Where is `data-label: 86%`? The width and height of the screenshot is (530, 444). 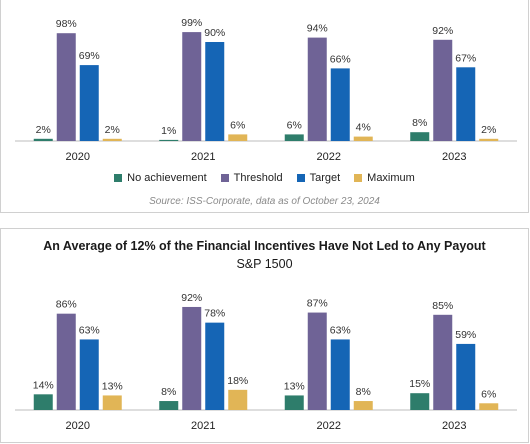 data-label: 86% is located at coordinates (66, 305).